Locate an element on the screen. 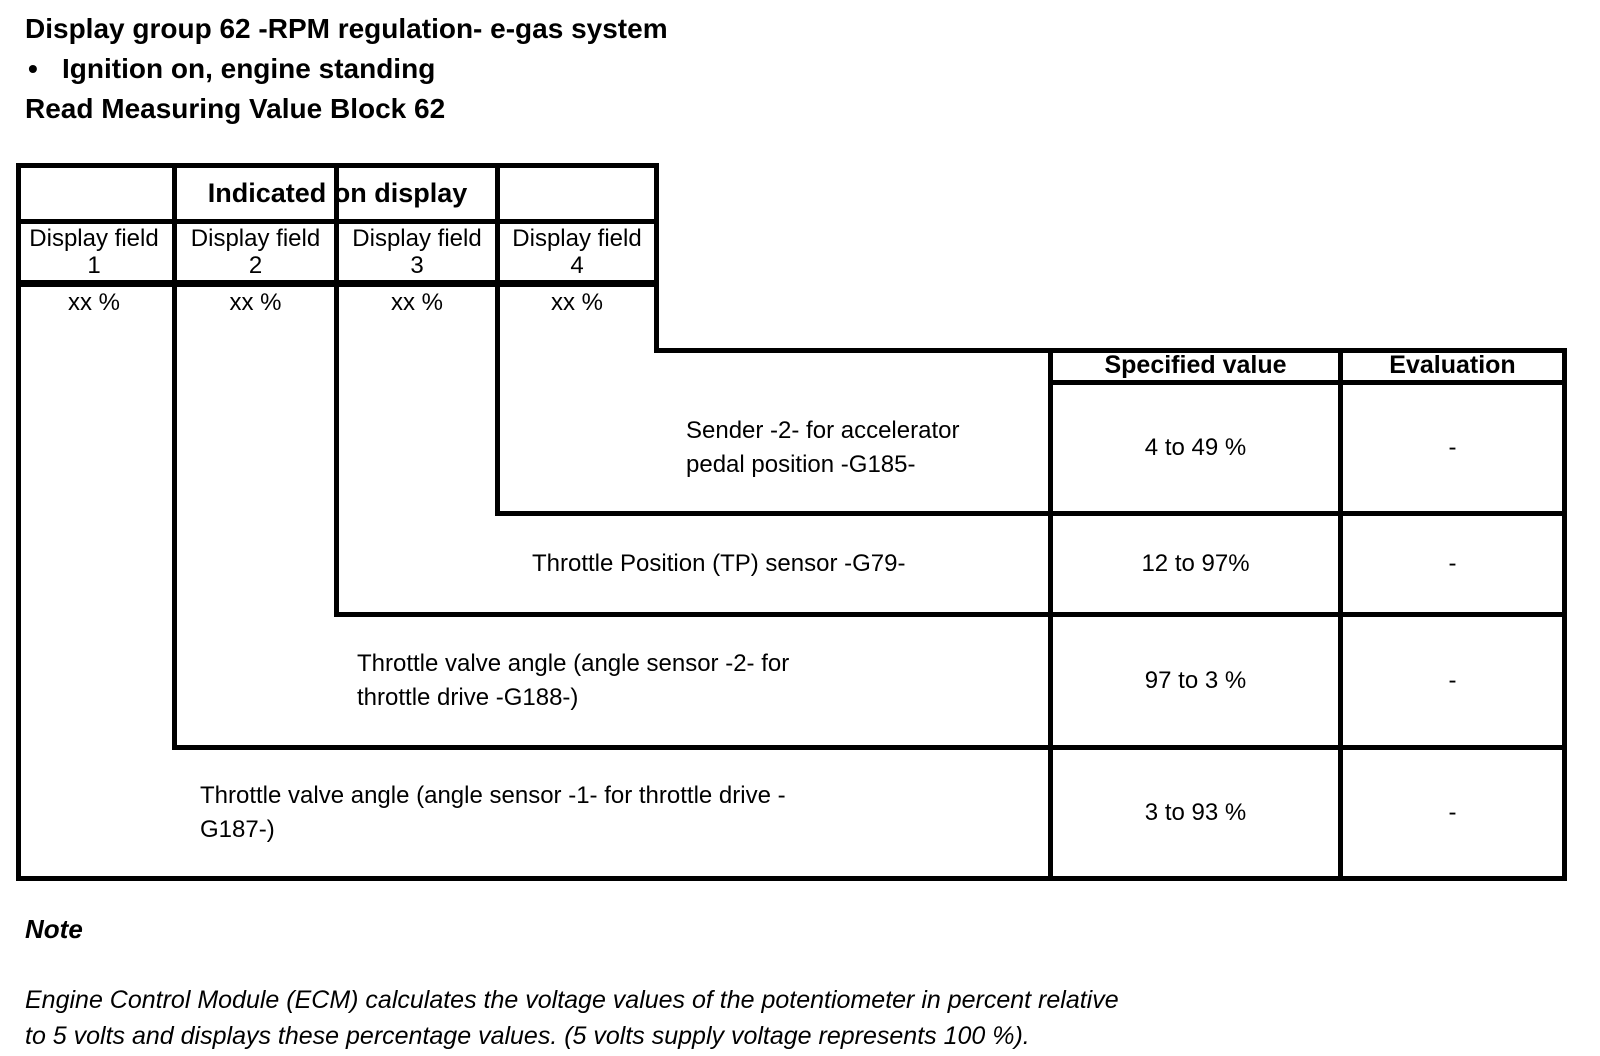 The width and height of the screenshot is (1600, 1056). display-field-2-label: Display field is located at coordinates (255, 238).